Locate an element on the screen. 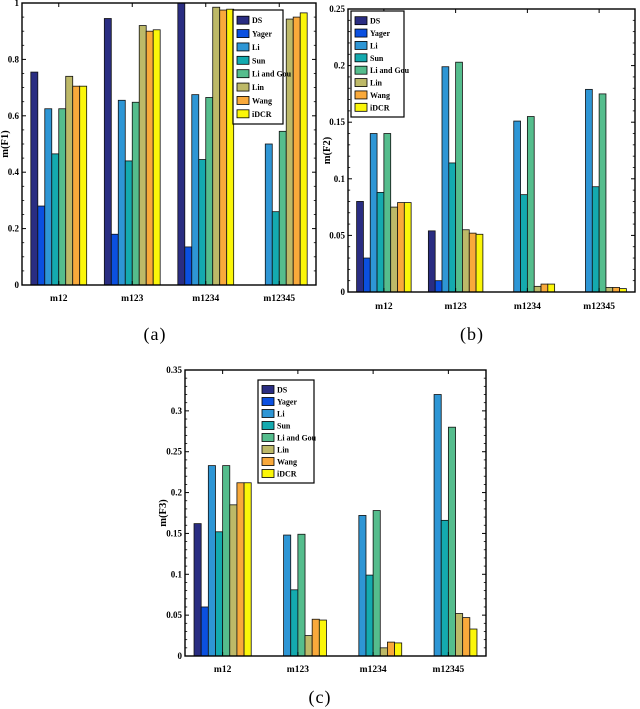 This screenshot has width=640, height=709. bar-Li-and-Gou-m12 is located at coordinates (226, 561).